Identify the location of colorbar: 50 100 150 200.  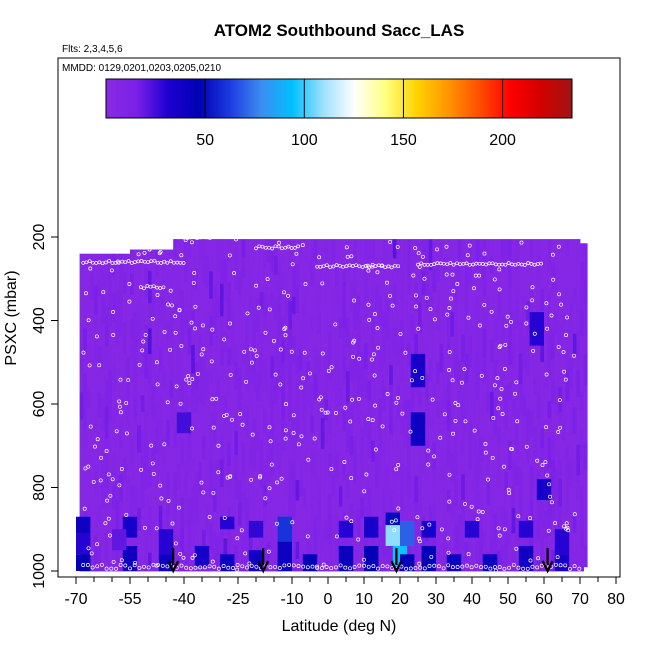
(339, 113).